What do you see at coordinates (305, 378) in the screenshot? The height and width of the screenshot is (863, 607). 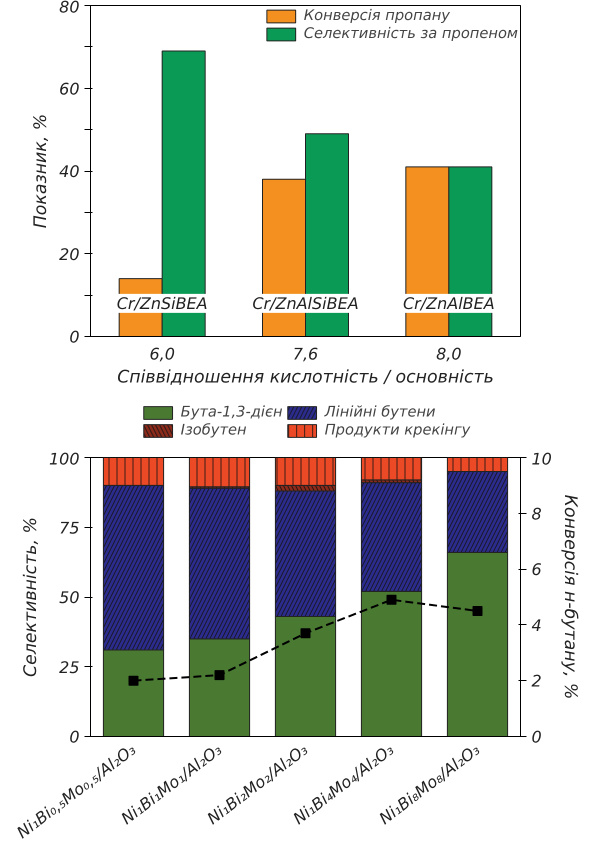 I see `x-axis-title: Співвідношення кислотність / основність` at bounding box center [305, 378].